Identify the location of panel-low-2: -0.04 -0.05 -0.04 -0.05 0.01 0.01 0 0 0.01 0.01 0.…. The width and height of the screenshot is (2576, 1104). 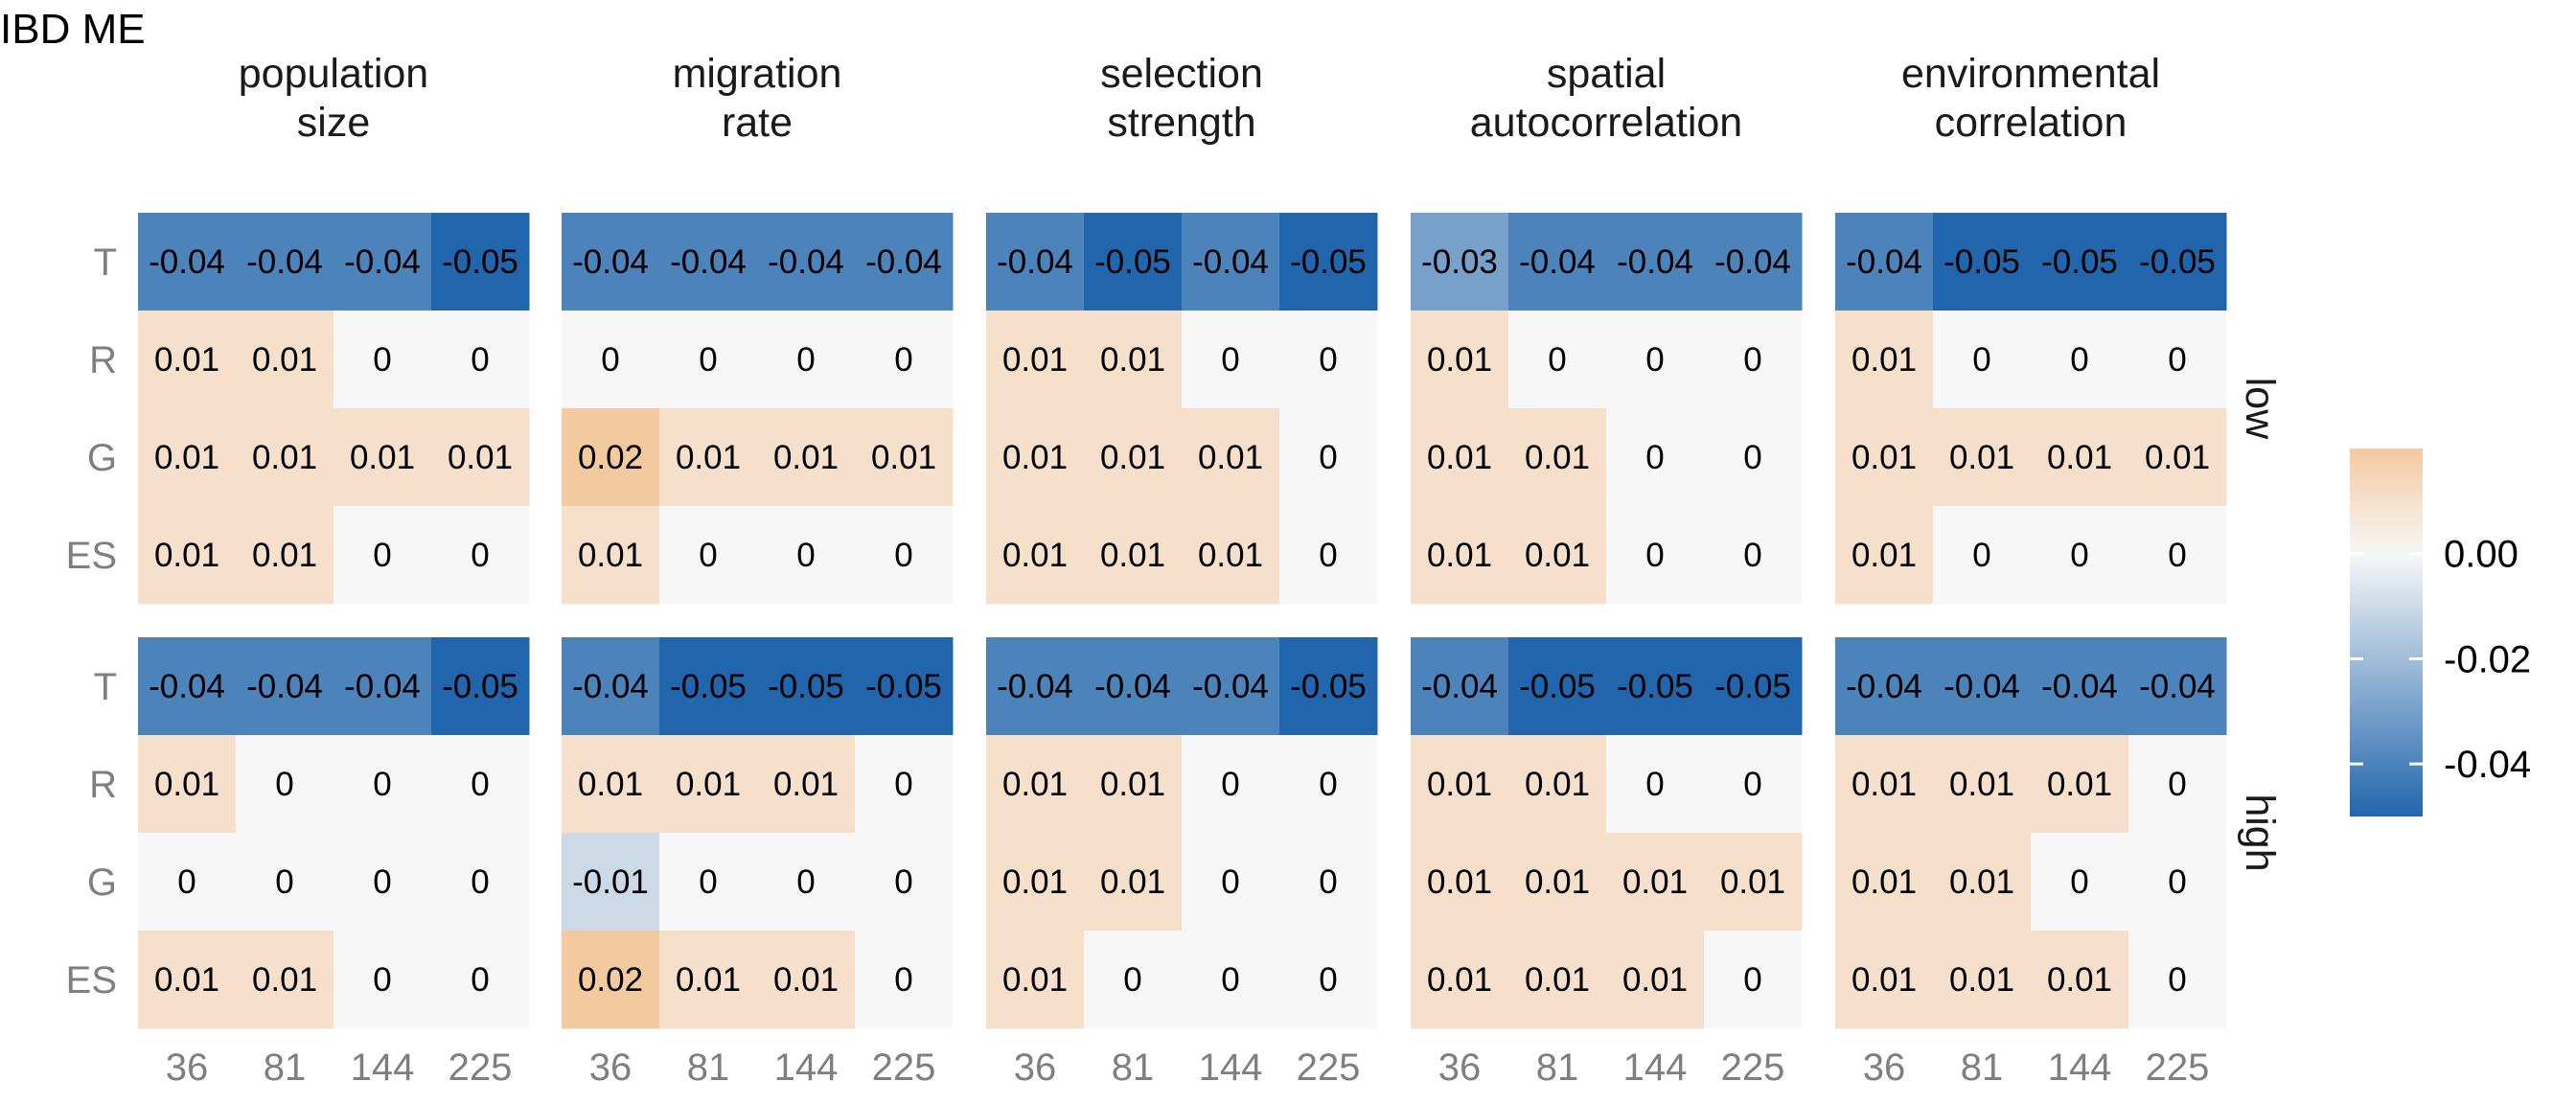
(1182, 409).